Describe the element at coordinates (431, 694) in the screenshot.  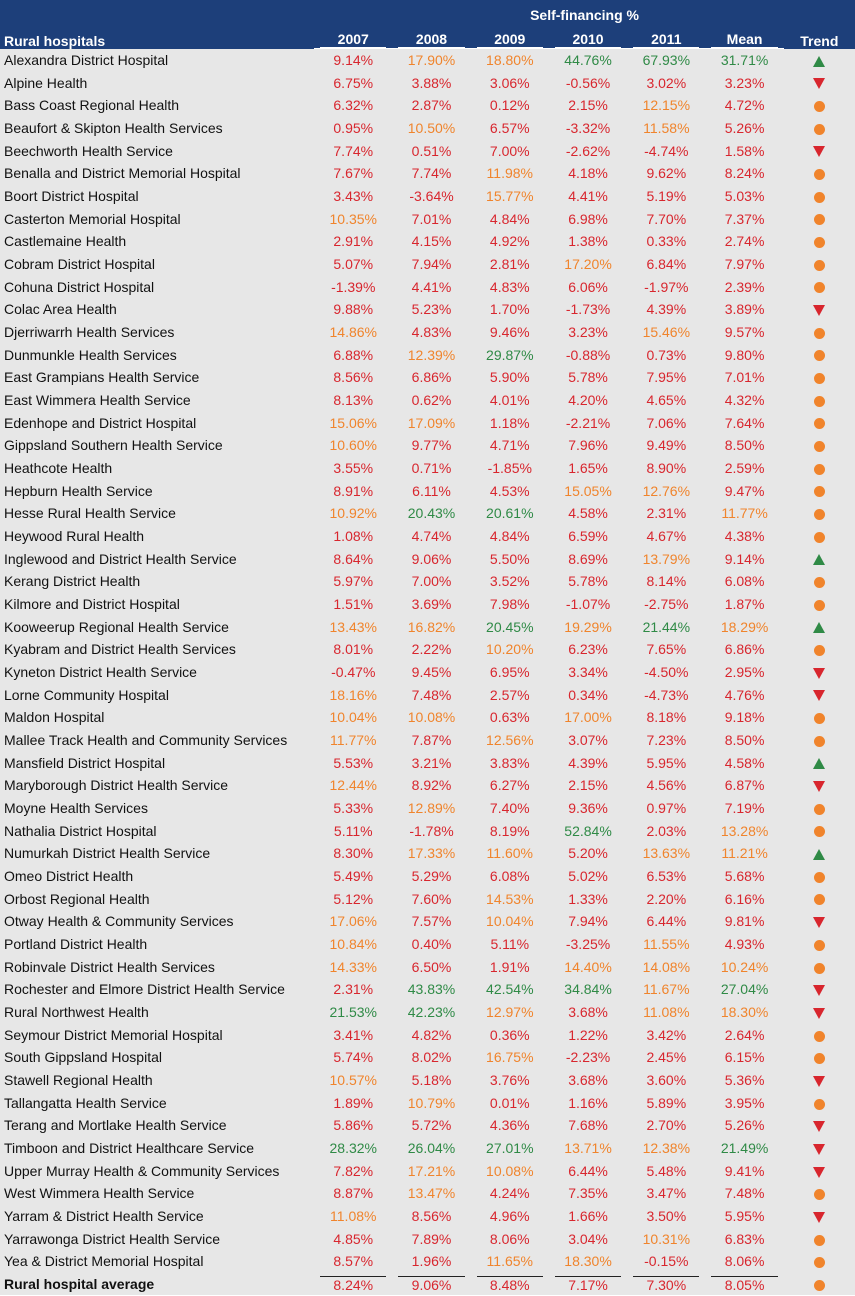
I see `value-cell-2008: 7.48%` at that location.